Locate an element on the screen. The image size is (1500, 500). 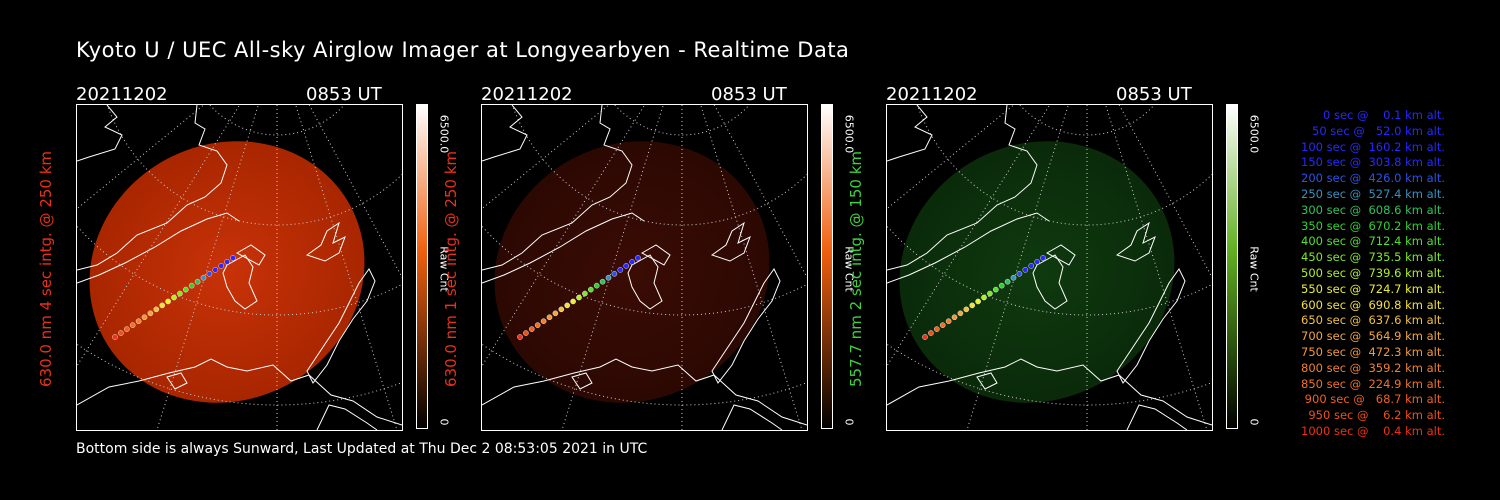
legend-entry: 850 sec @ 224.9 km alt. is located at coordinates (1371, 383).